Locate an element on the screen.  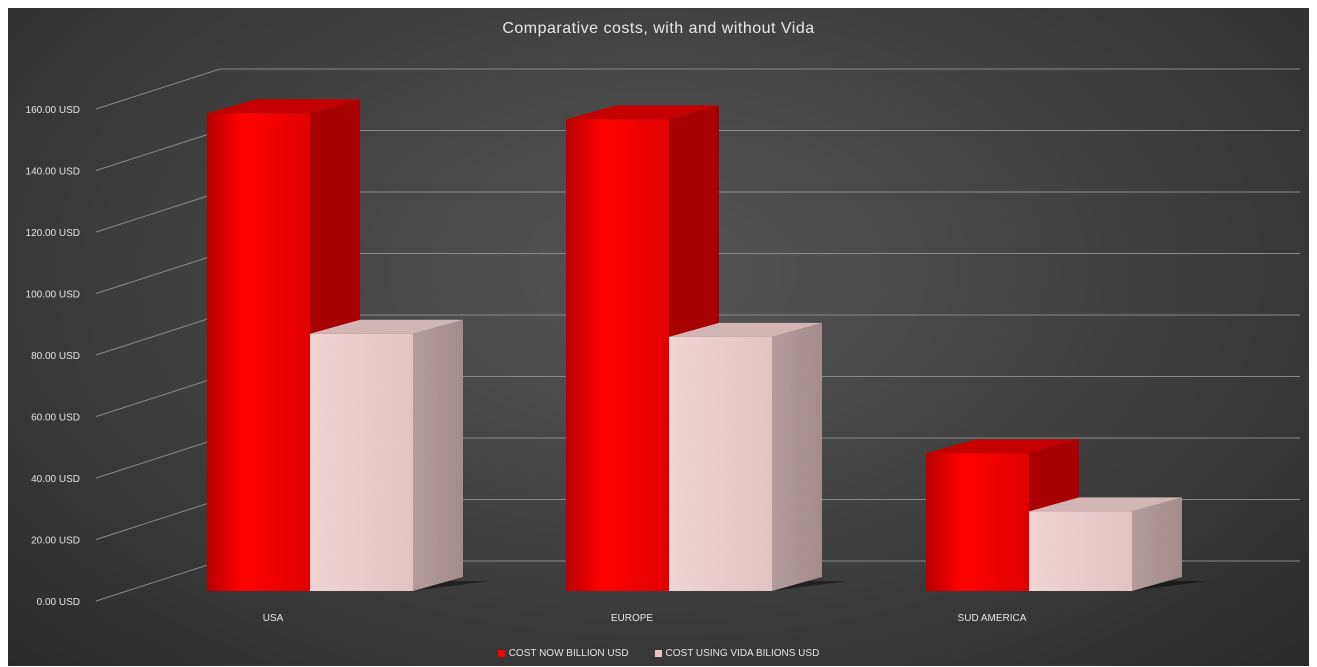
legend-item-cost-now: COST NOW BILLION USD is located at coordinates (563, 653).